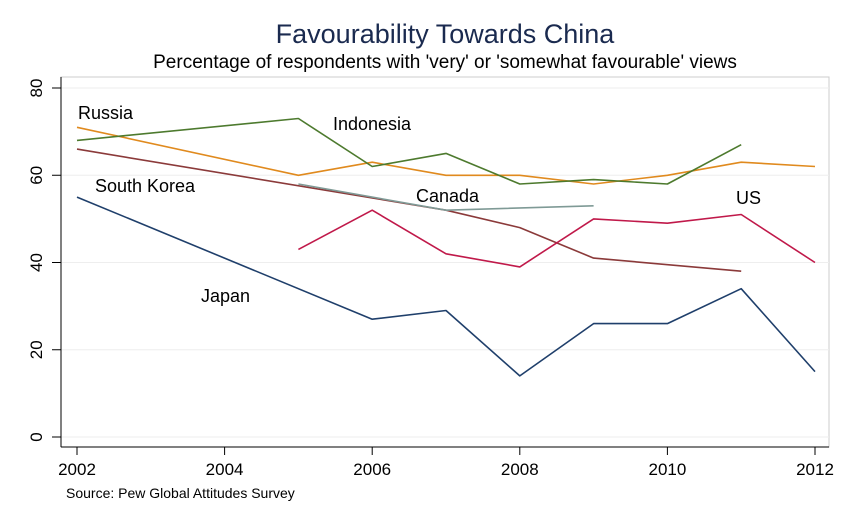 This screenshot has height=522, width=850. I want to click on series-line-indonesia, so click(409, 151).